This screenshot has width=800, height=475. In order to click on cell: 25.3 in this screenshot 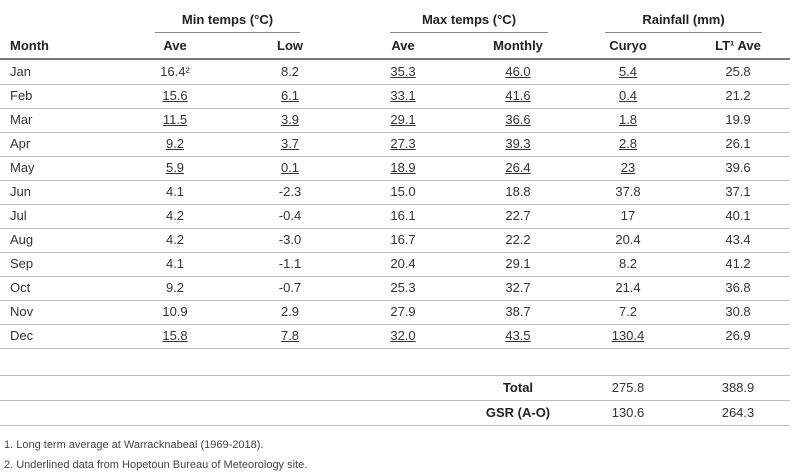, I will do `click(403, 287)`.